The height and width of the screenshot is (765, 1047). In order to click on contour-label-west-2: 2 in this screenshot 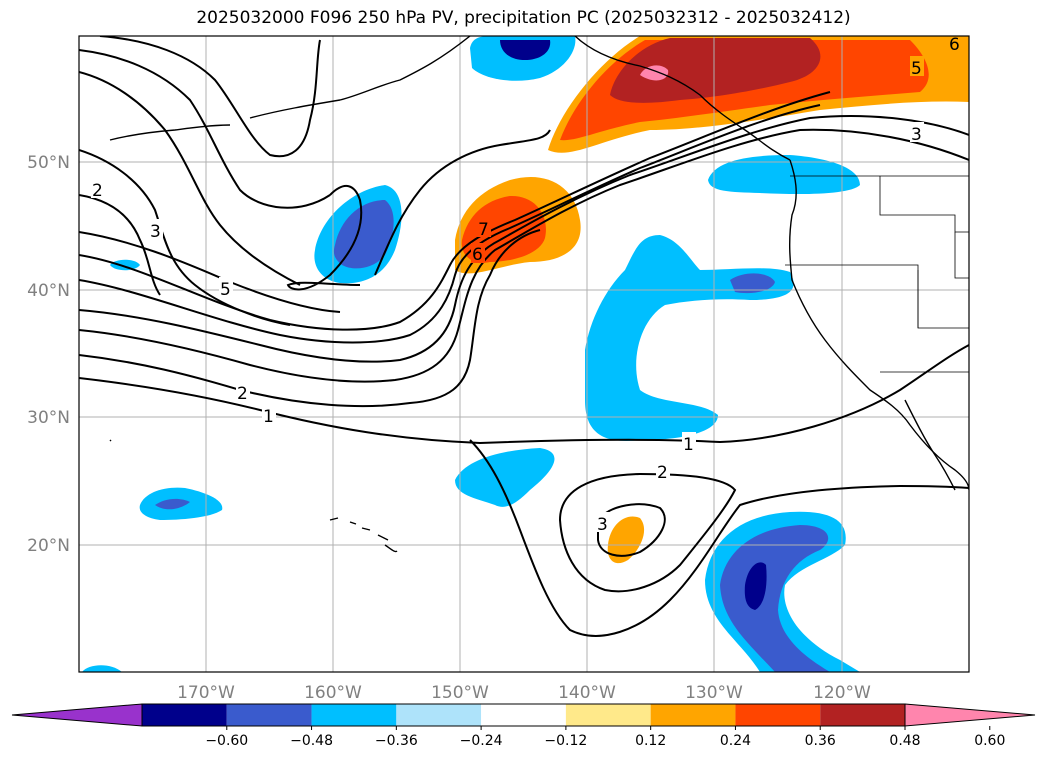, I will do `click(97, 191)`.